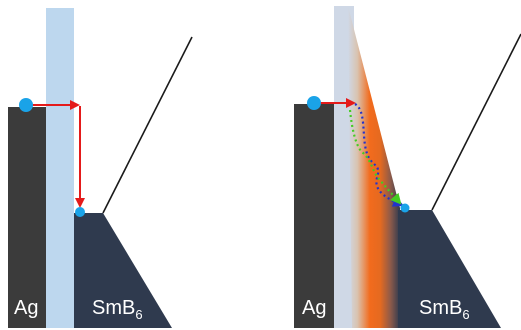 The image size is (521, 330). I want to click on green-dotted-path, so click(375, 157).